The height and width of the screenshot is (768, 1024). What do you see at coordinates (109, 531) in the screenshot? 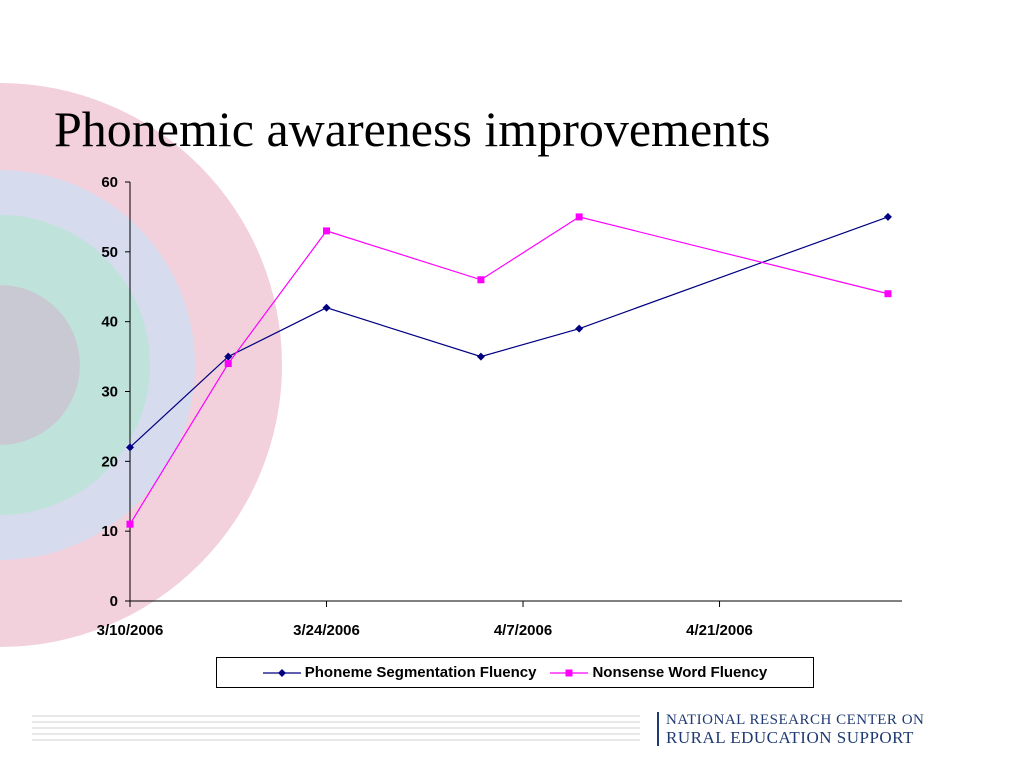
I see `y-tick-label: 10` at bounding box center [109, 531].